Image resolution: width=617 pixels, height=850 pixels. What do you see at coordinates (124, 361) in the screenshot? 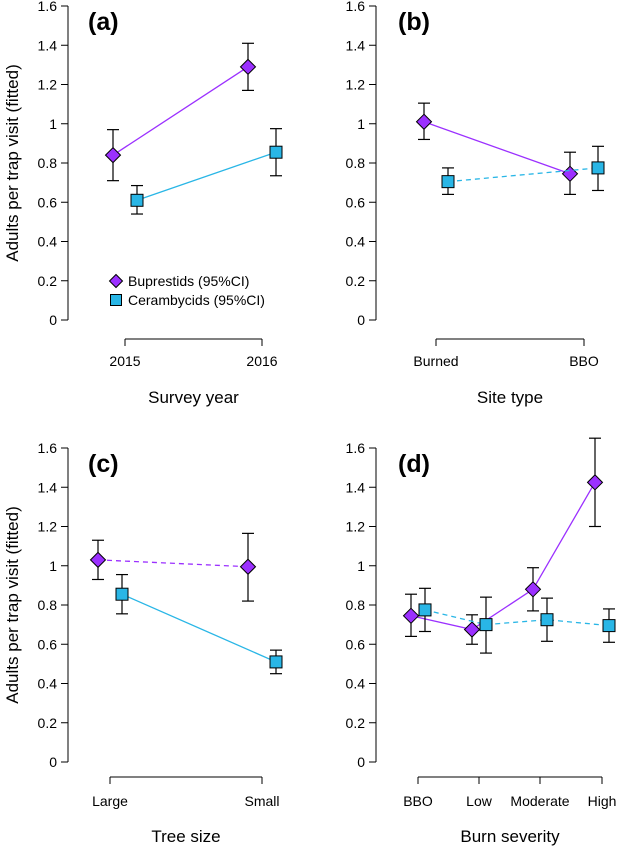
I see `x-tick-label: 2015` at bounding box center [124, 361].